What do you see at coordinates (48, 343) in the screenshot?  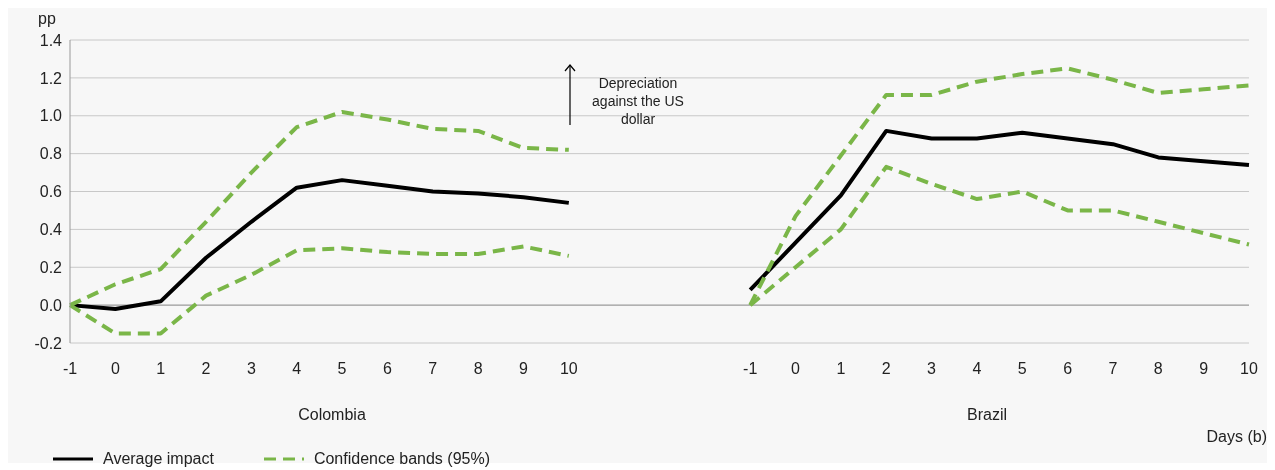 I see `y-tick-label: -0.2` at bounding box center [48, 343].